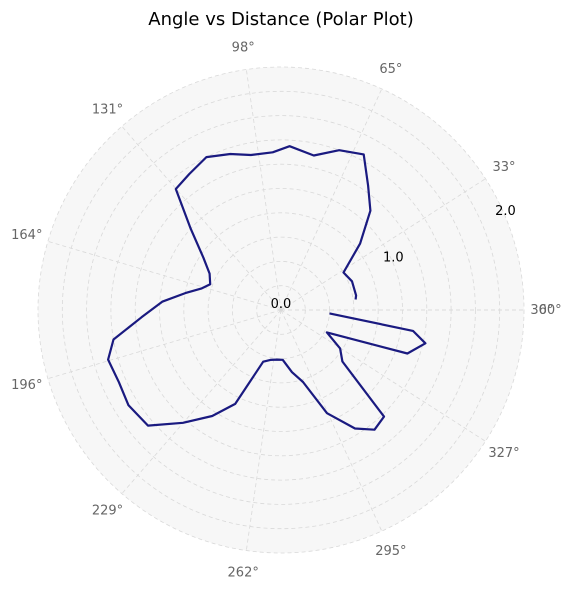 This screenshot has height=589, width=571. I want to click on angle-tick-label: 360°, so click(545, 310).